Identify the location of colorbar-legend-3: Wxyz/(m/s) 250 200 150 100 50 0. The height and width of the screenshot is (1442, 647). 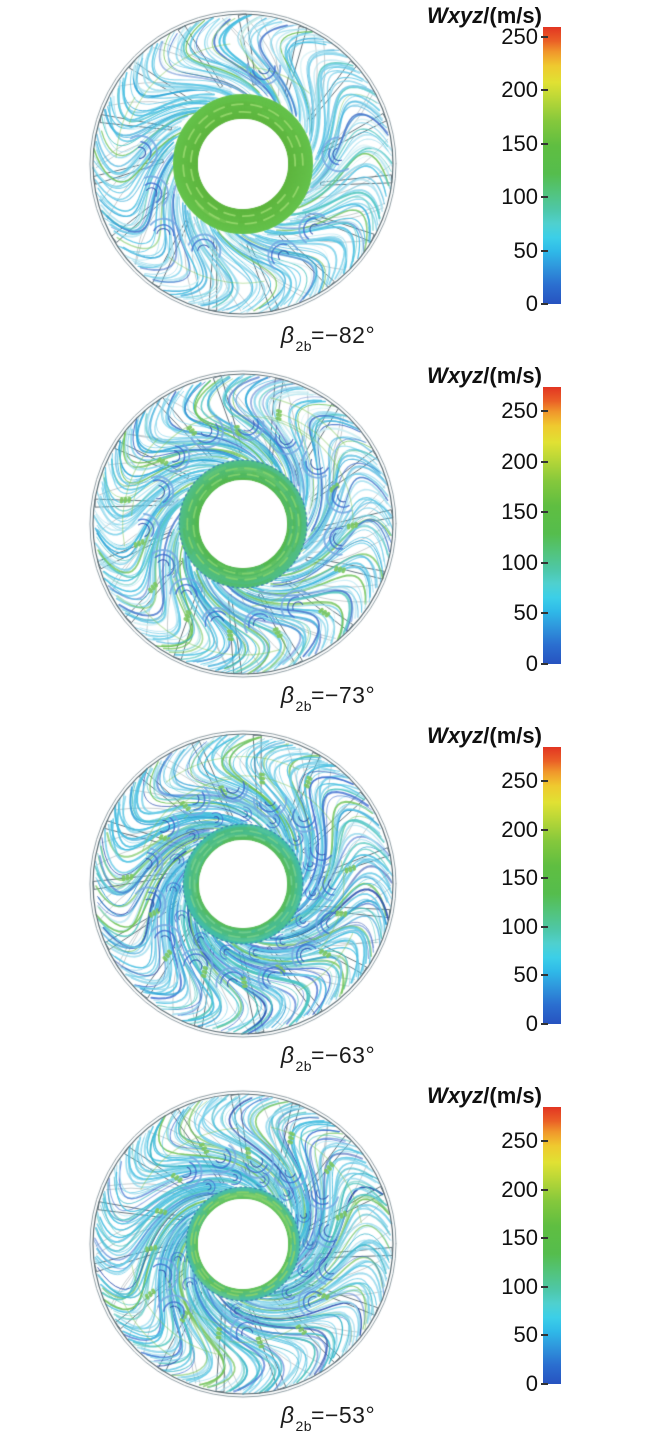
(536, 885).